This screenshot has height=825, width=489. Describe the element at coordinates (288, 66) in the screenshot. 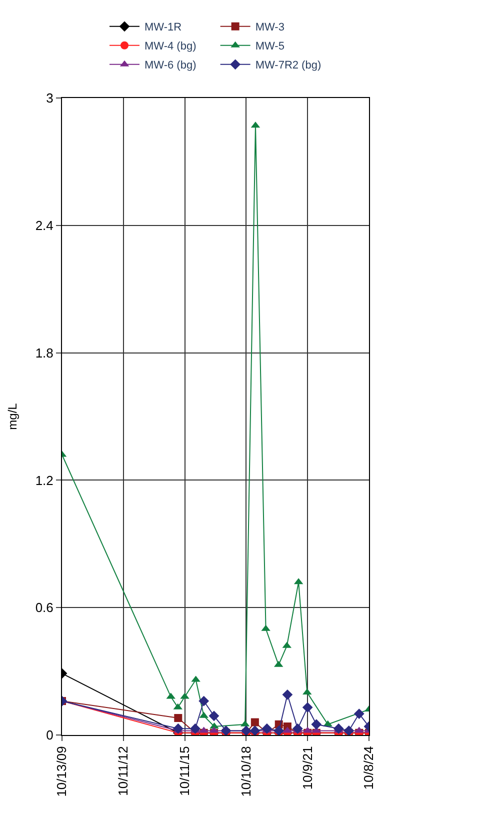

I see `legend-label: MW-7R2 (bg)` at that location.